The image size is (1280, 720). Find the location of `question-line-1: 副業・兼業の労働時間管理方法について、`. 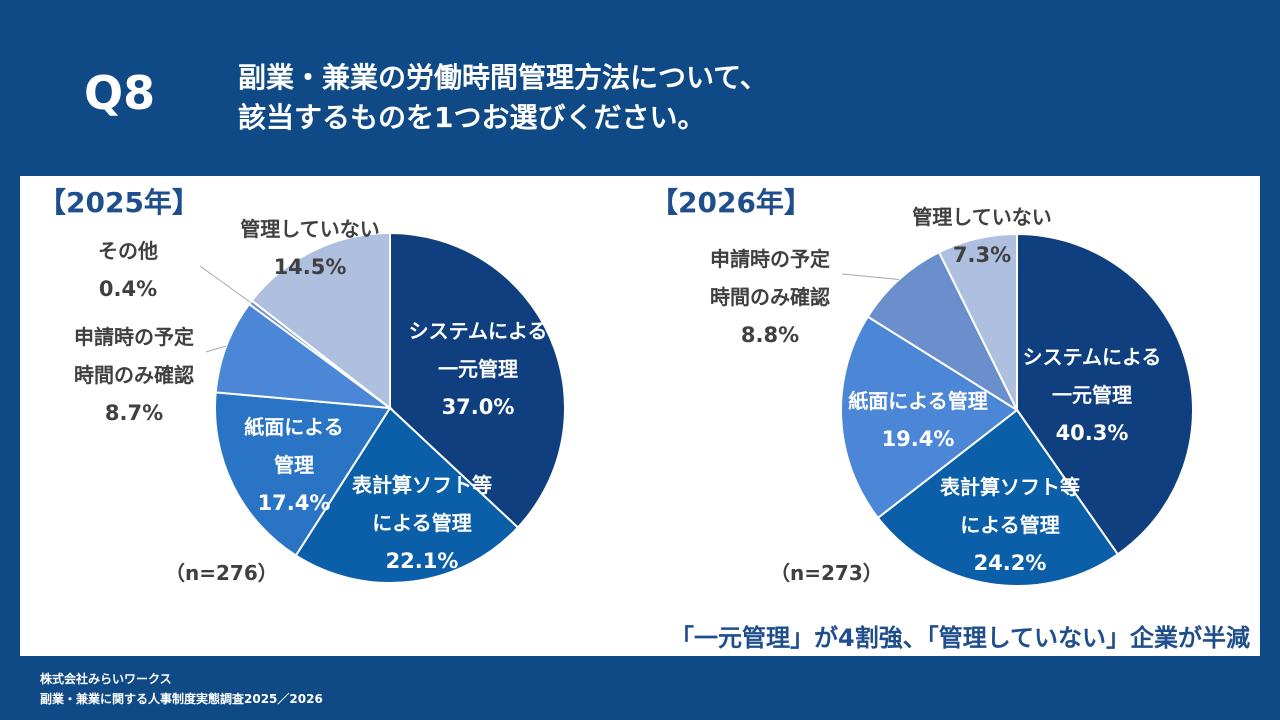

question-line-1: 副業・兼業の労働時間管理方法について、 is located at coordinates (503, 77).